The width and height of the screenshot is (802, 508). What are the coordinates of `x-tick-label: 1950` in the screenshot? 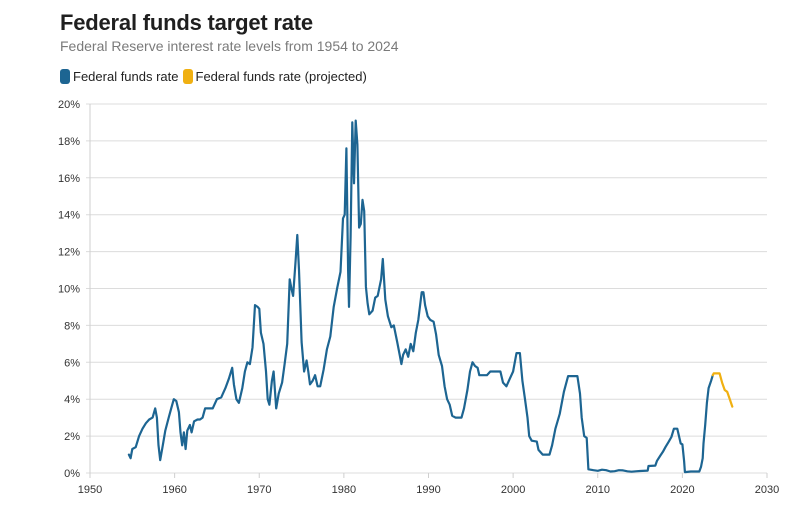 It's located at (90, 490).